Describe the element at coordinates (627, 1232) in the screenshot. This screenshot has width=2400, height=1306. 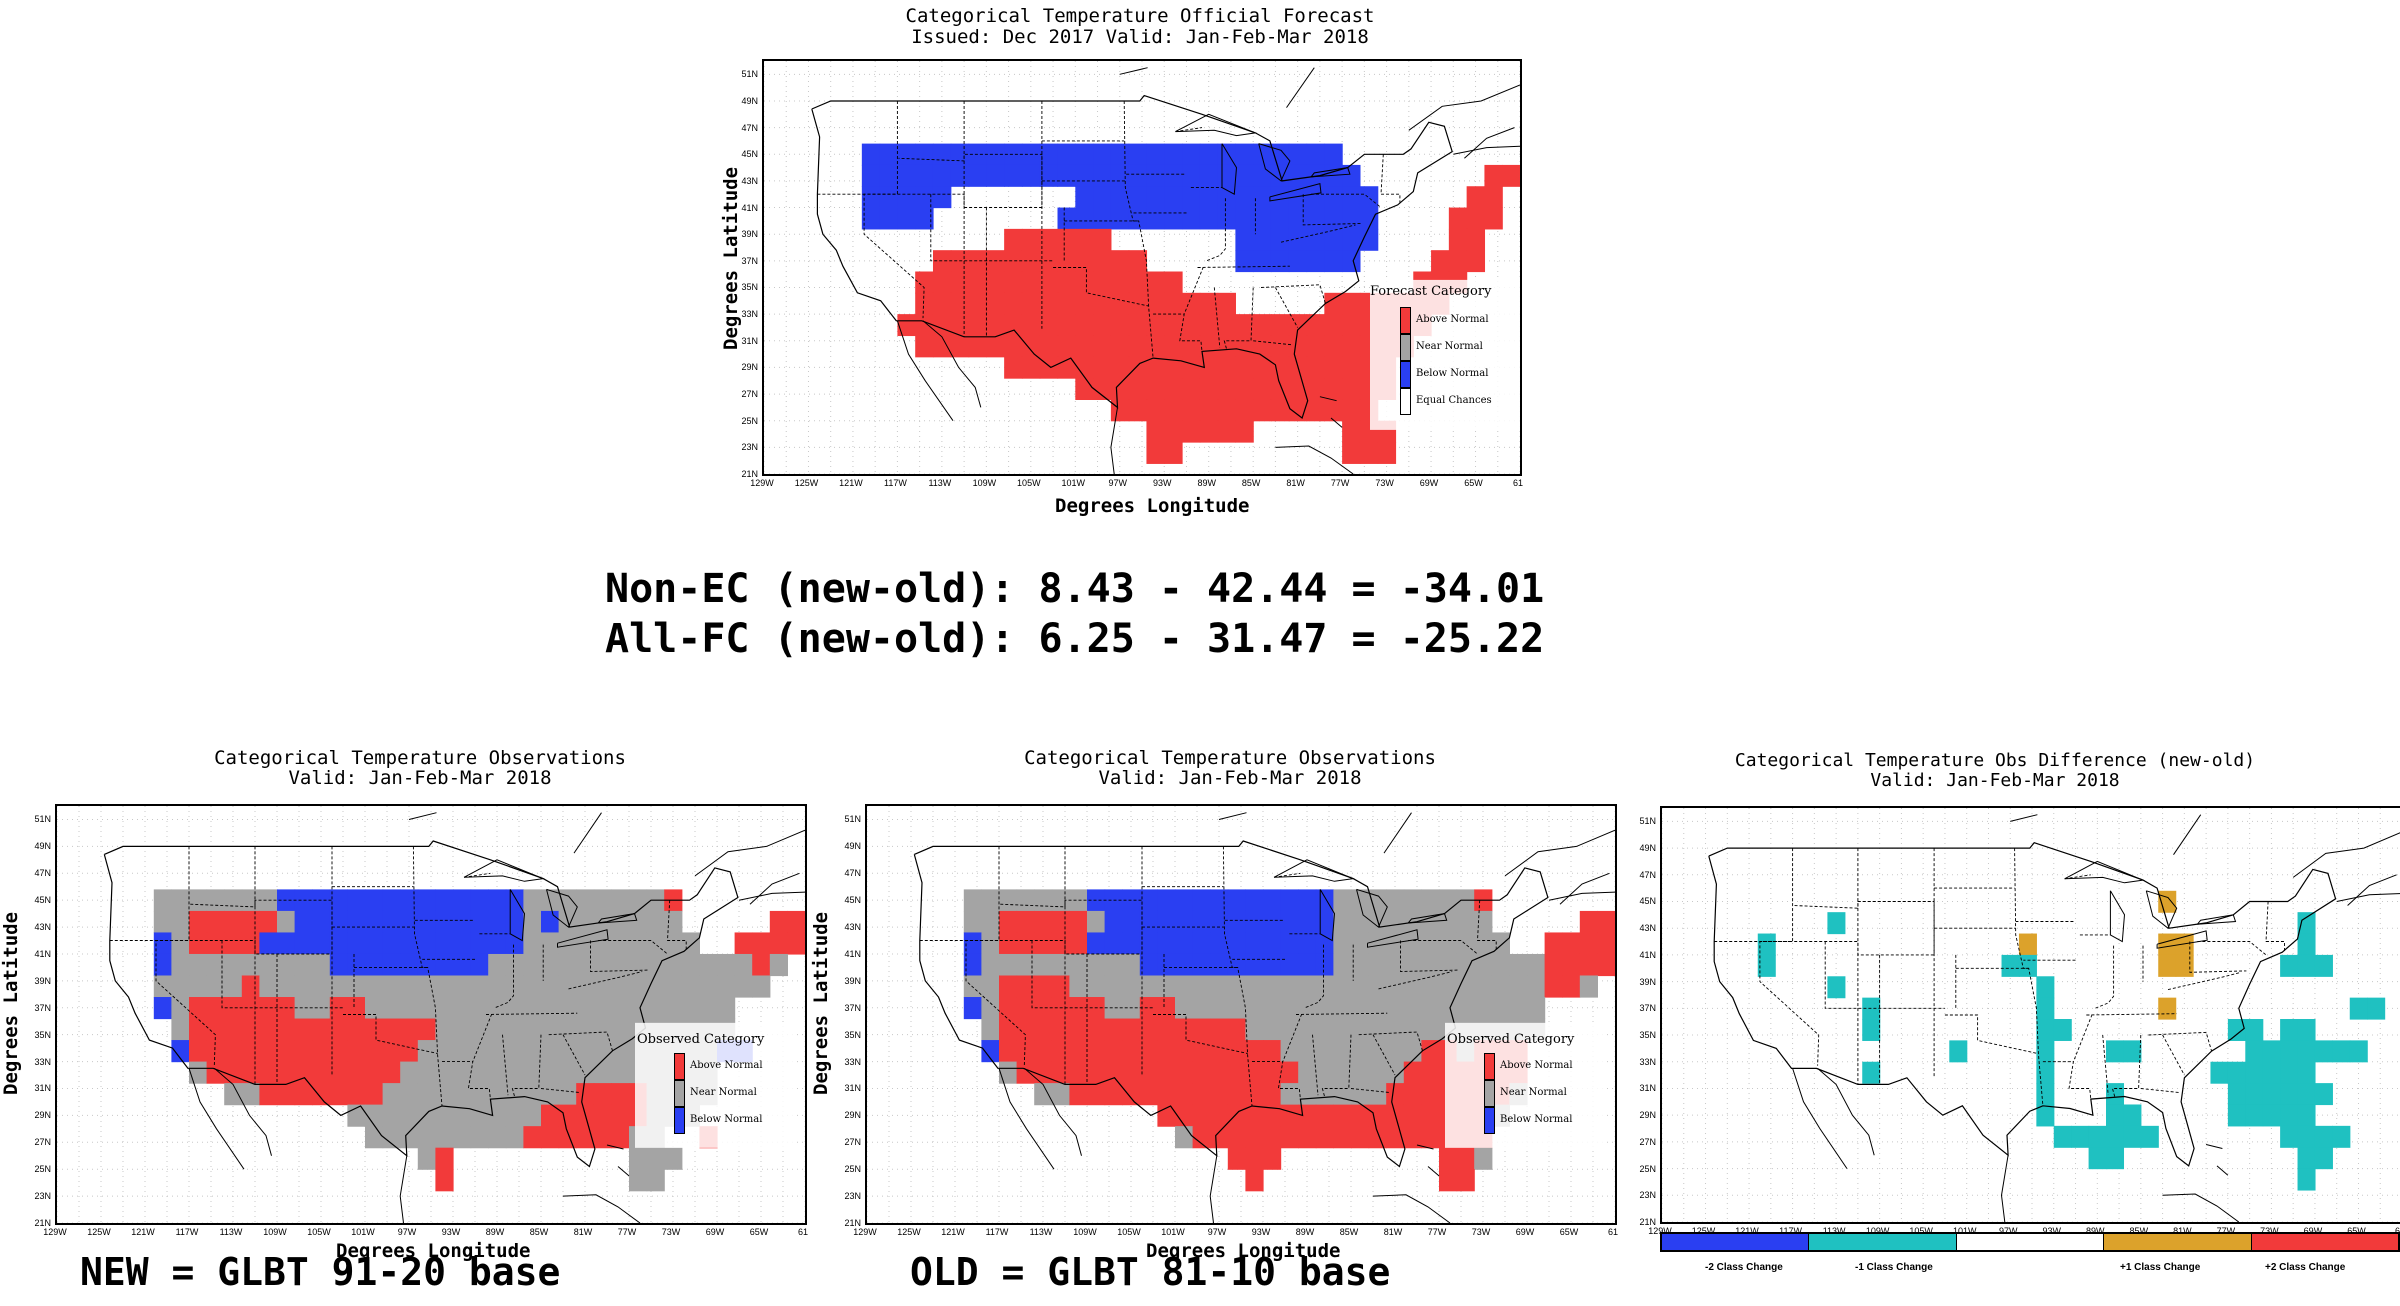
I see `x-tick-label: 77W` at that location.